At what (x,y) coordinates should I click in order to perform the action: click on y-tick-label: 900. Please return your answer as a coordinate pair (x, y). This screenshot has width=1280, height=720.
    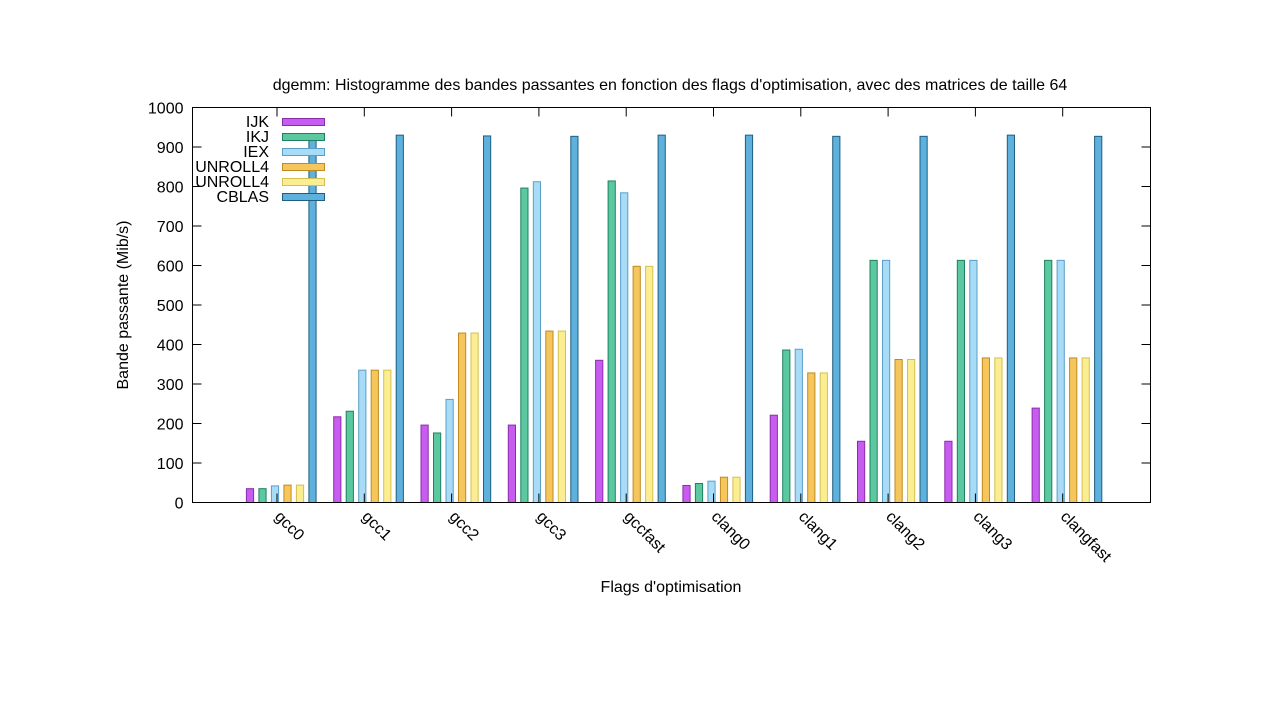
    Looking at the image, I should click on (170, 148).